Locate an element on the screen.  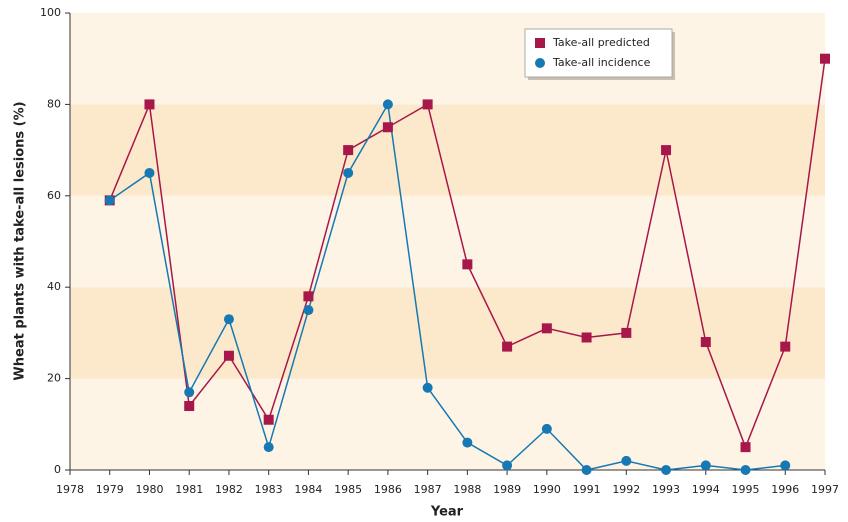
legend-label: Take-all incidence is located at coordinates (601, 62).